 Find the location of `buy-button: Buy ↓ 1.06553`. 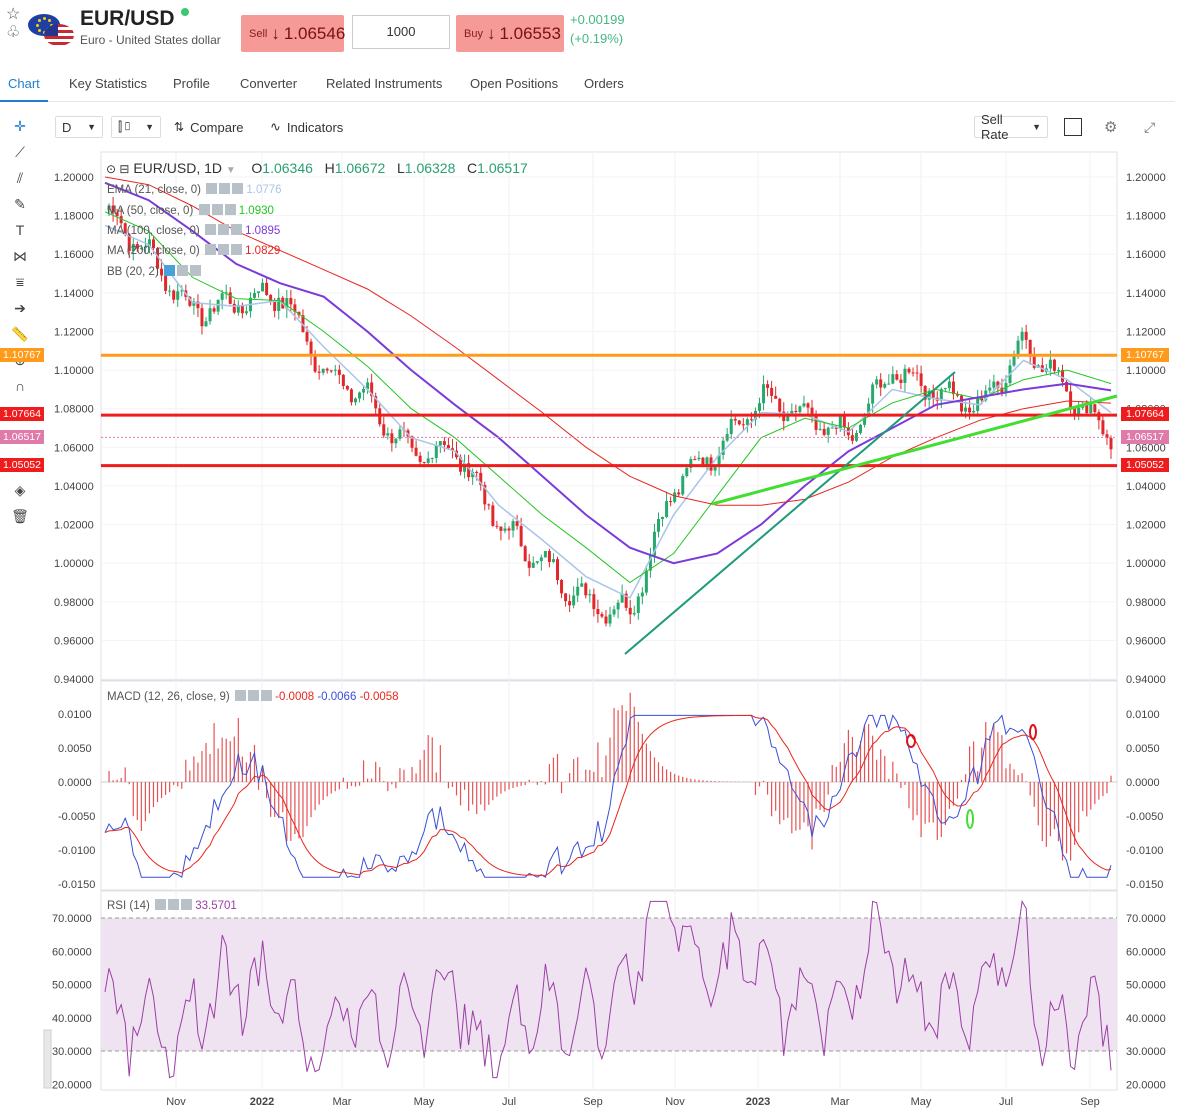

buy-button: Buy ↓ 1.06553 is located at coordinates (510, 33).